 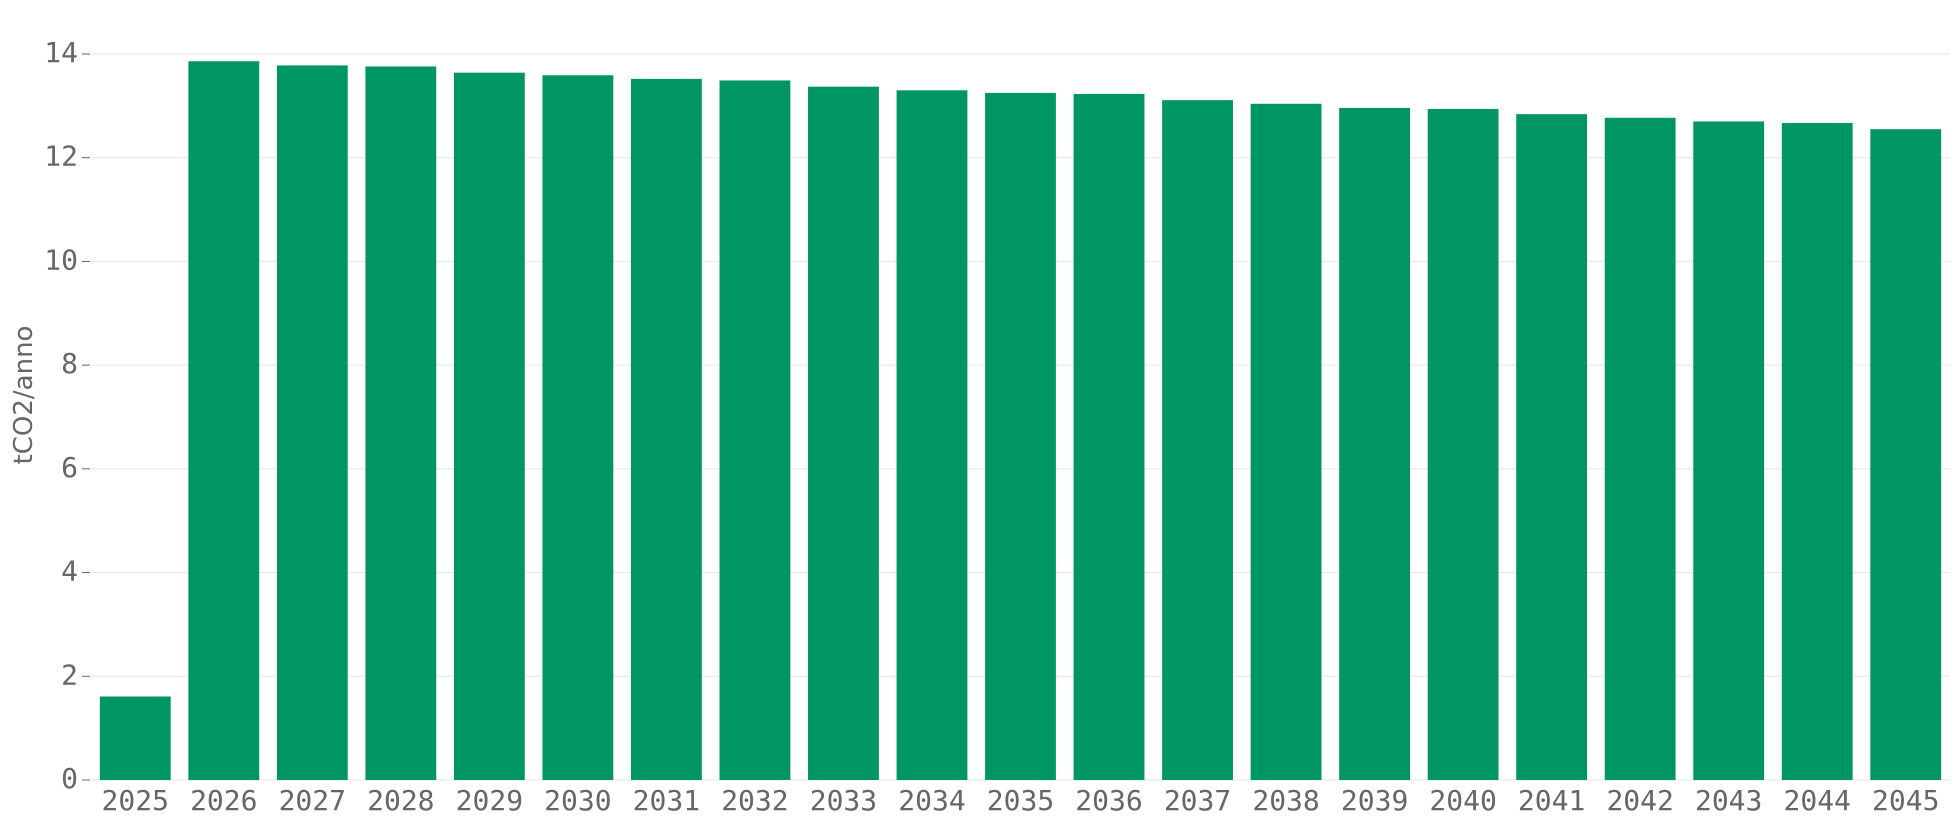 I want to click on x-tick-label: 2027, so click(x=312, y=800).